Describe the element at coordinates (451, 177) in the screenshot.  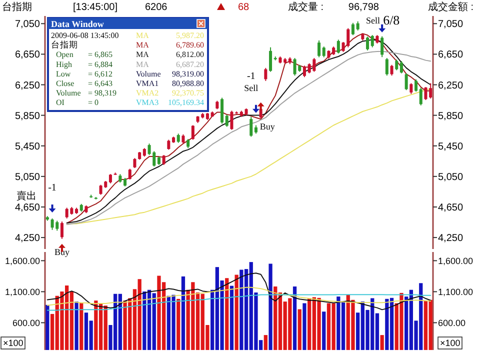
I see `y2-tick-label: 5,050` at that location.